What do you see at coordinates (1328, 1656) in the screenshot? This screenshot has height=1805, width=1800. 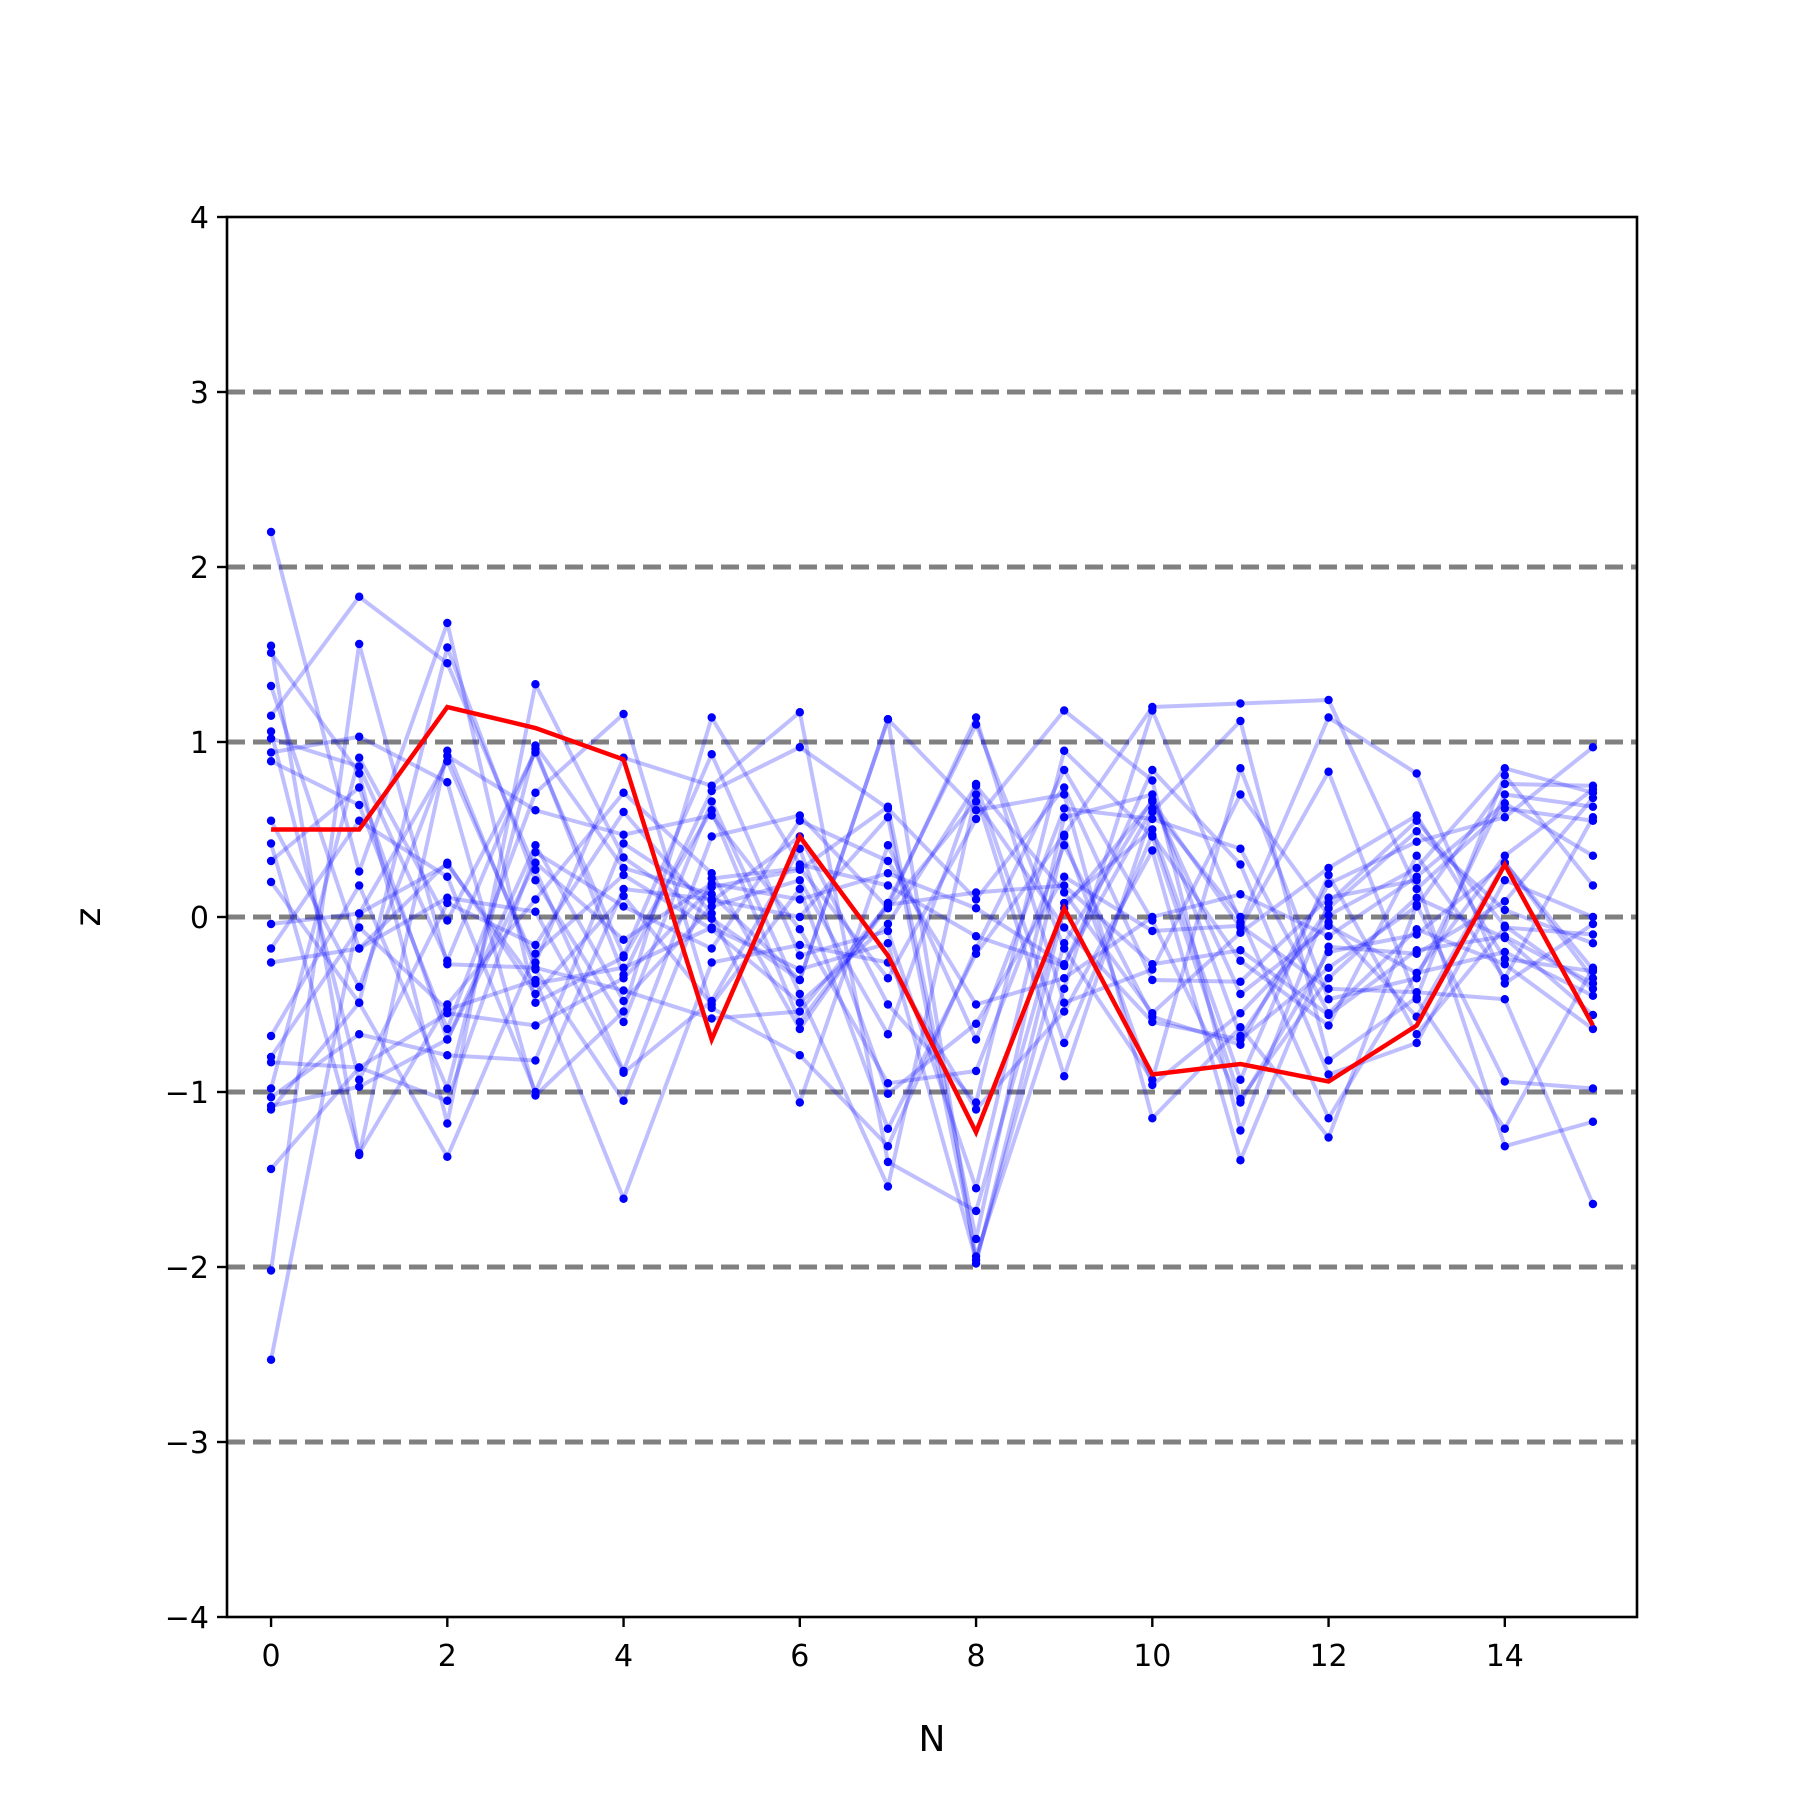 I see `x-tick-label: 12` at bounding box center [1328, 1656].